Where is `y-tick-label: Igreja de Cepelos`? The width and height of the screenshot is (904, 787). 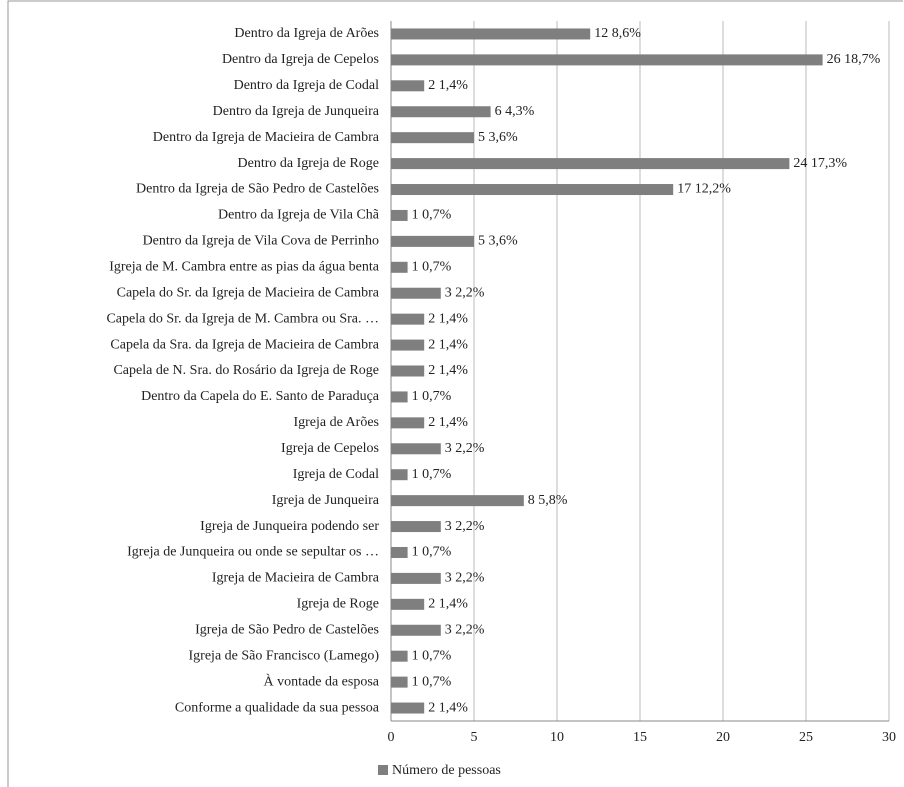 y-tick-label: Igreja de Cepelos is located at coordinates (330, 448).